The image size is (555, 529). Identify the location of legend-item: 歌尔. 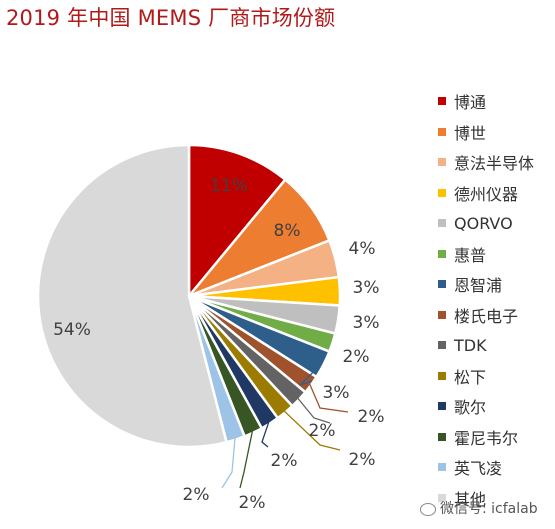
(496, 406).